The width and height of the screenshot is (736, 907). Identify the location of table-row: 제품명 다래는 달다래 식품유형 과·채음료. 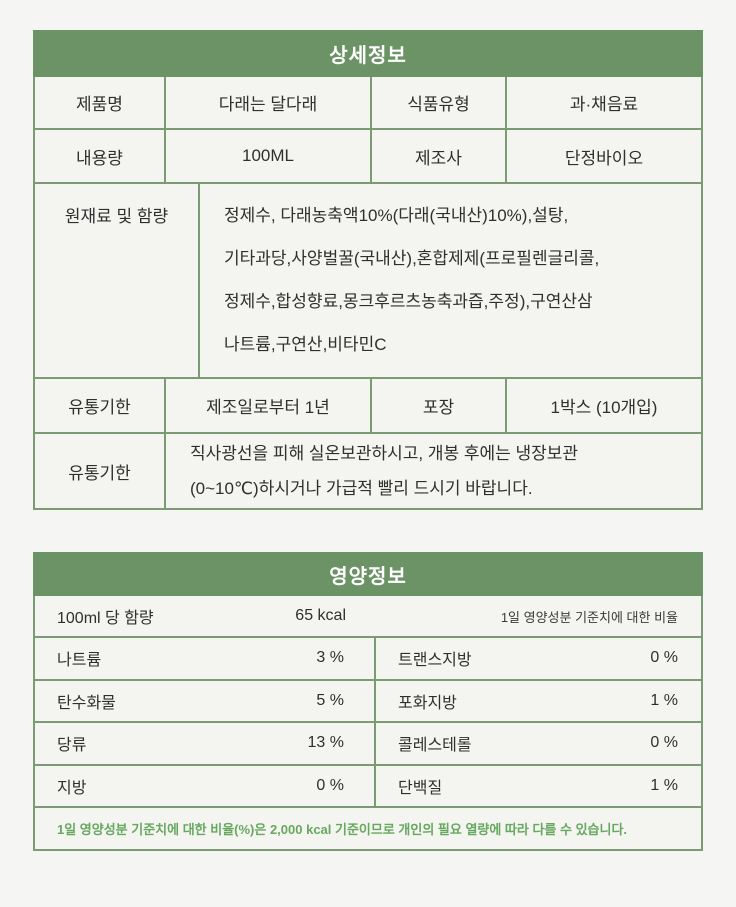
(368, 103).